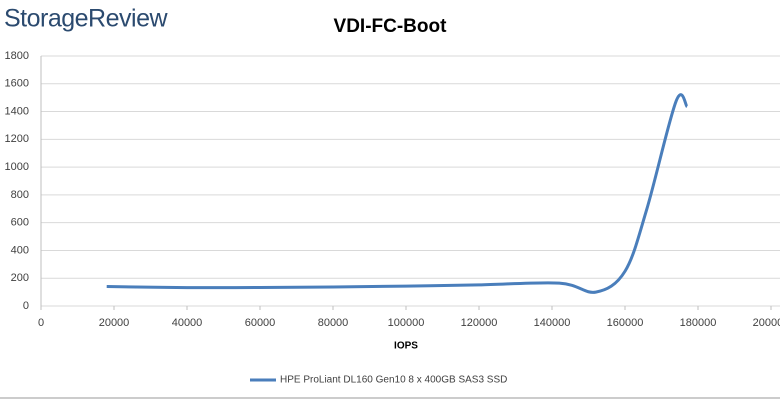 Image resolution: width=780 pixels, height=401 pixels. Describe the element at coordinates (114, 323) in the screenshot. I see `x-tick-label: 20000` at that location.